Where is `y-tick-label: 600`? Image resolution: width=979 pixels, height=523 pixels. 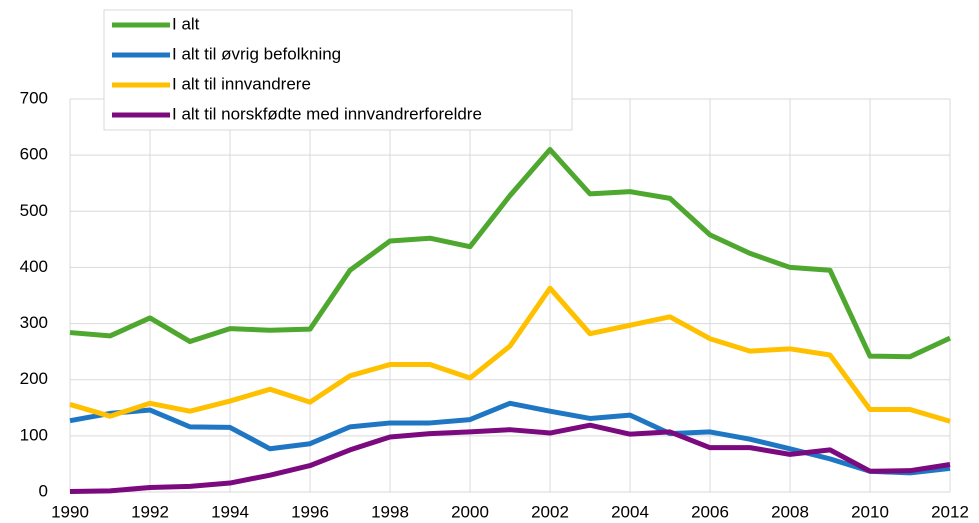
y-tick-label: 600 is located at coordinates (34, 154).